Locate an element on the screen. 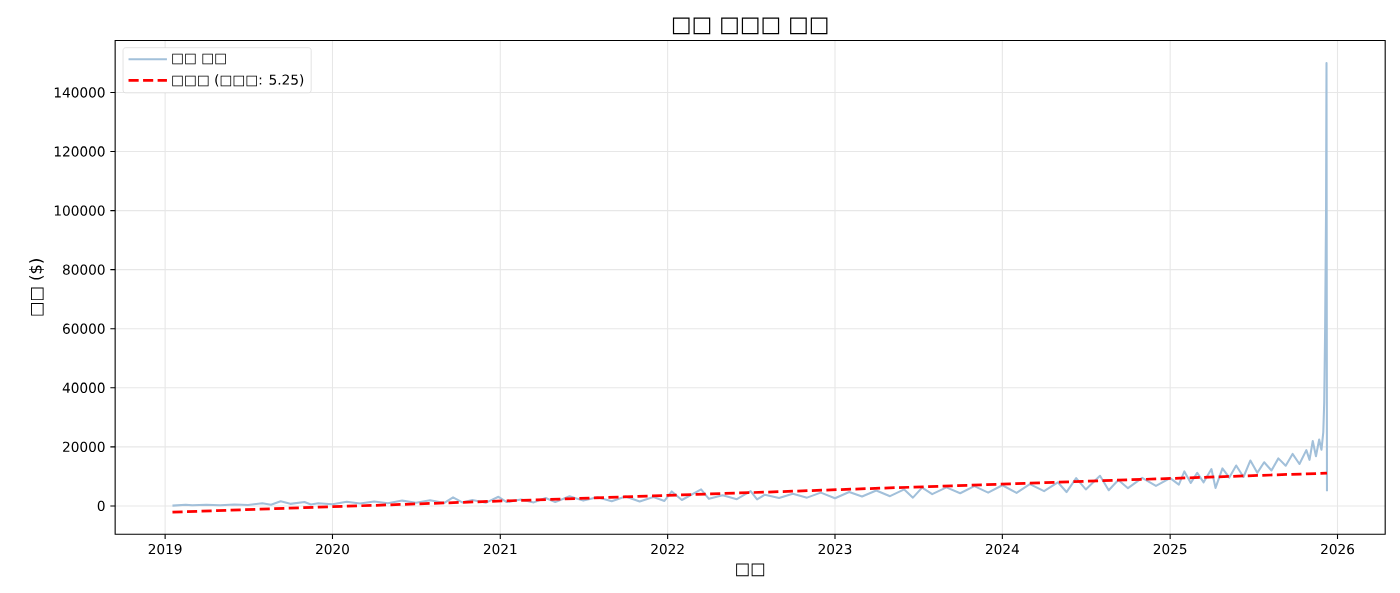 Image resolution: width=1400 pixels, height=593 pixels. x-tick-label: 2022 is located at coordinates (667, 549).